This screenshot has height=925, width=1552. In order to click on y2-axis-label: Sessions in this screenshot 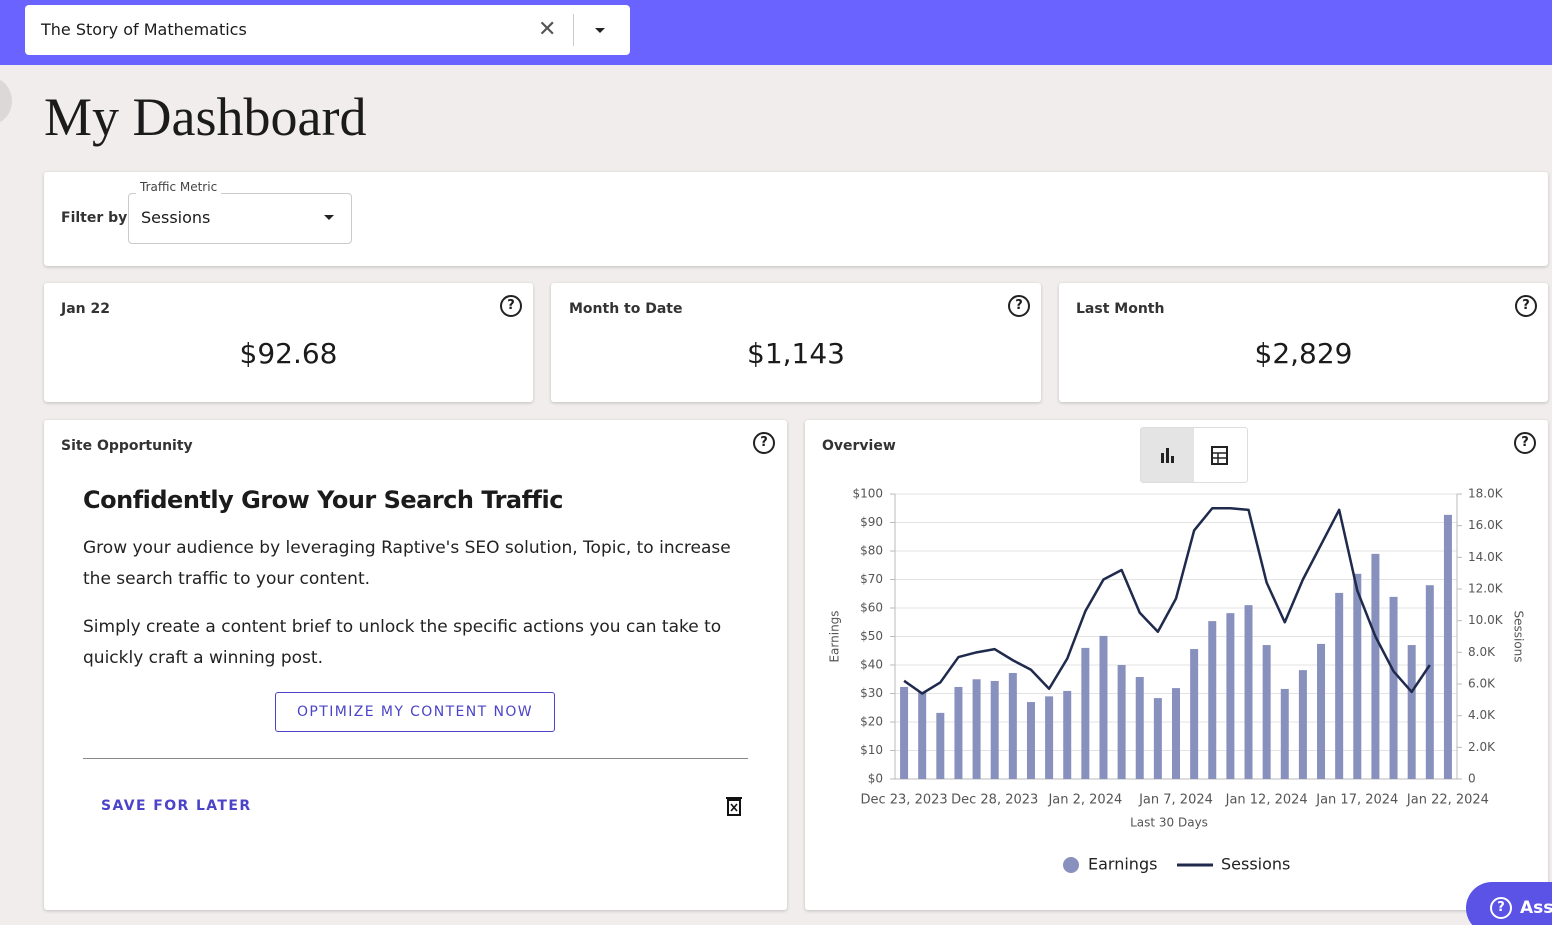, I will do `click(1519, 636)`.